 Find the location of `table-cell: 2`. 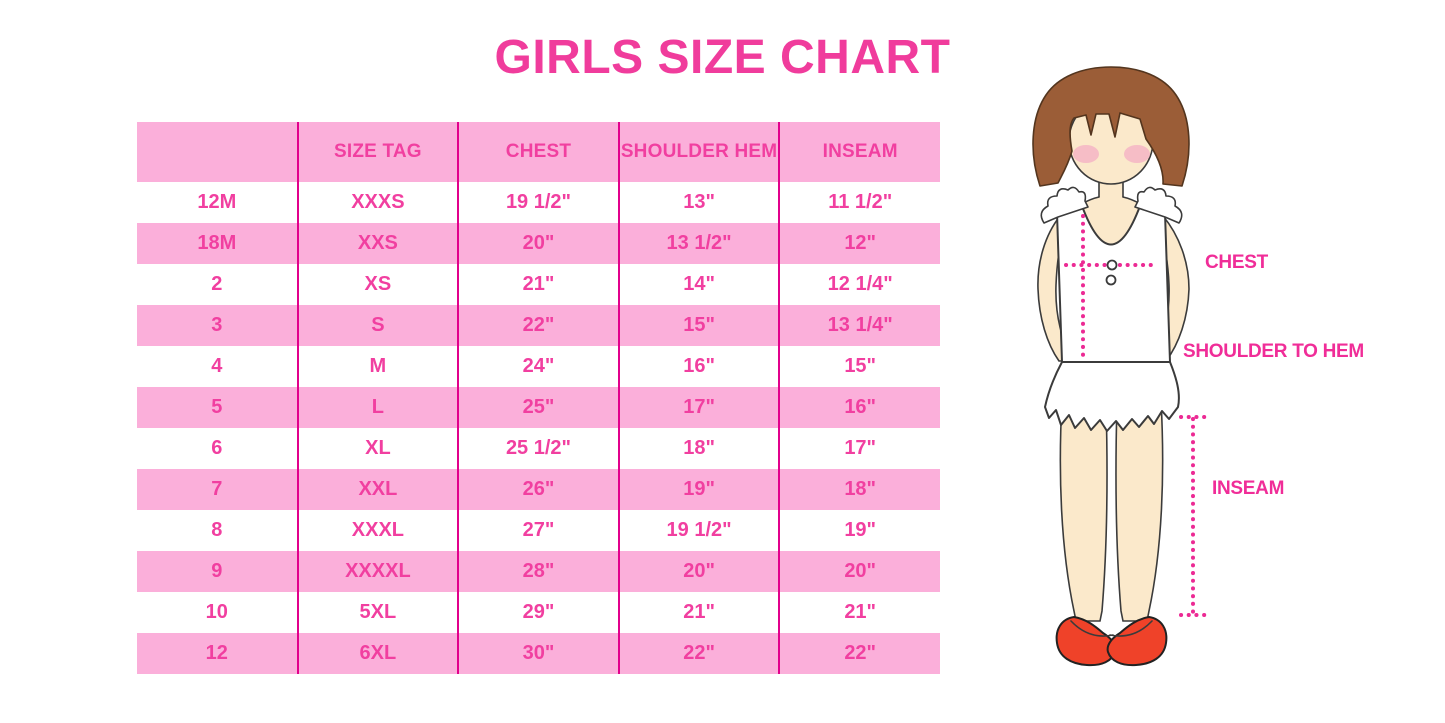

table-cell: 2 is located at coordinates (217, 284).